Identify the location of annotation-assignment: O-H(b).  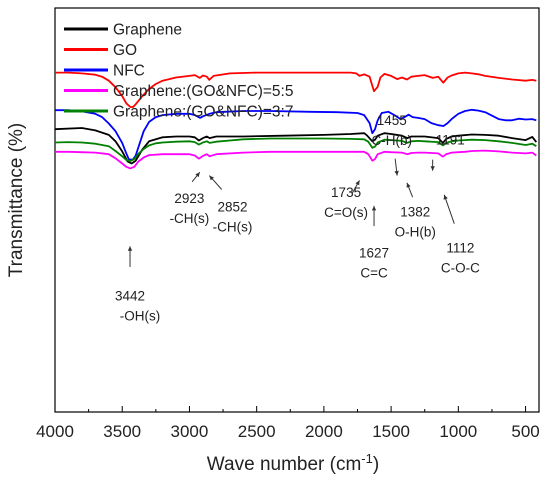
(415, 231).